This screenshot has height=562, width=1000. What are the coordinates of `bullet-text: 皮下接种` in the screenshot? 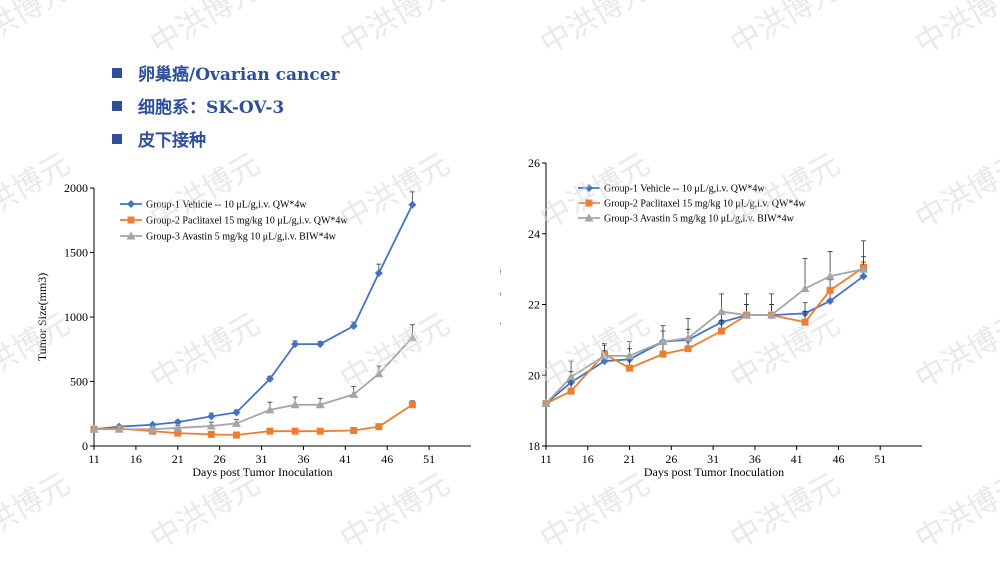 It's located at (172, 141).